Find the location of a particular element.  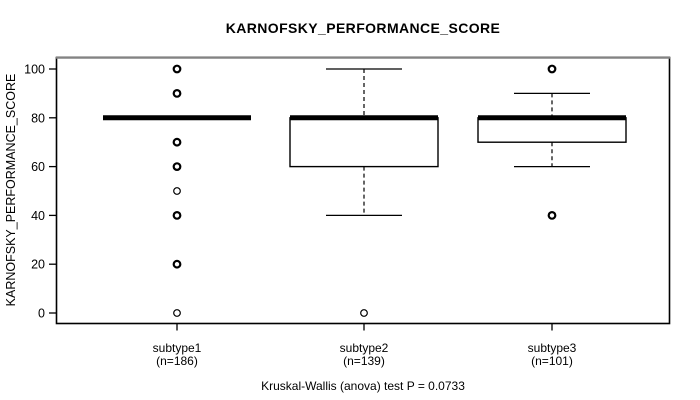

group-label: subtype1 is located at coordinates (177, 348).